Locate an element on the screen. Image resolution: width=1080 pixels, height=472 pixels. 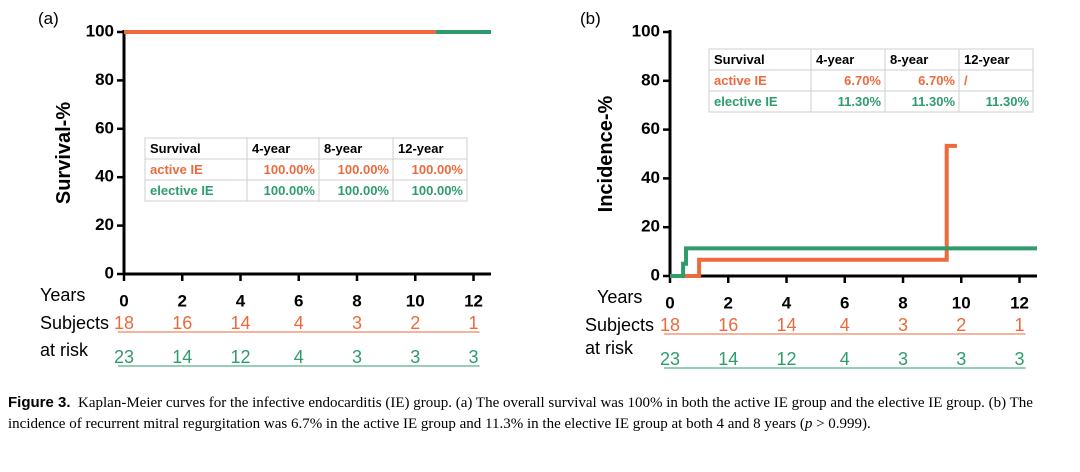
series-line-elective-ie is located at coordinates (853, 262).